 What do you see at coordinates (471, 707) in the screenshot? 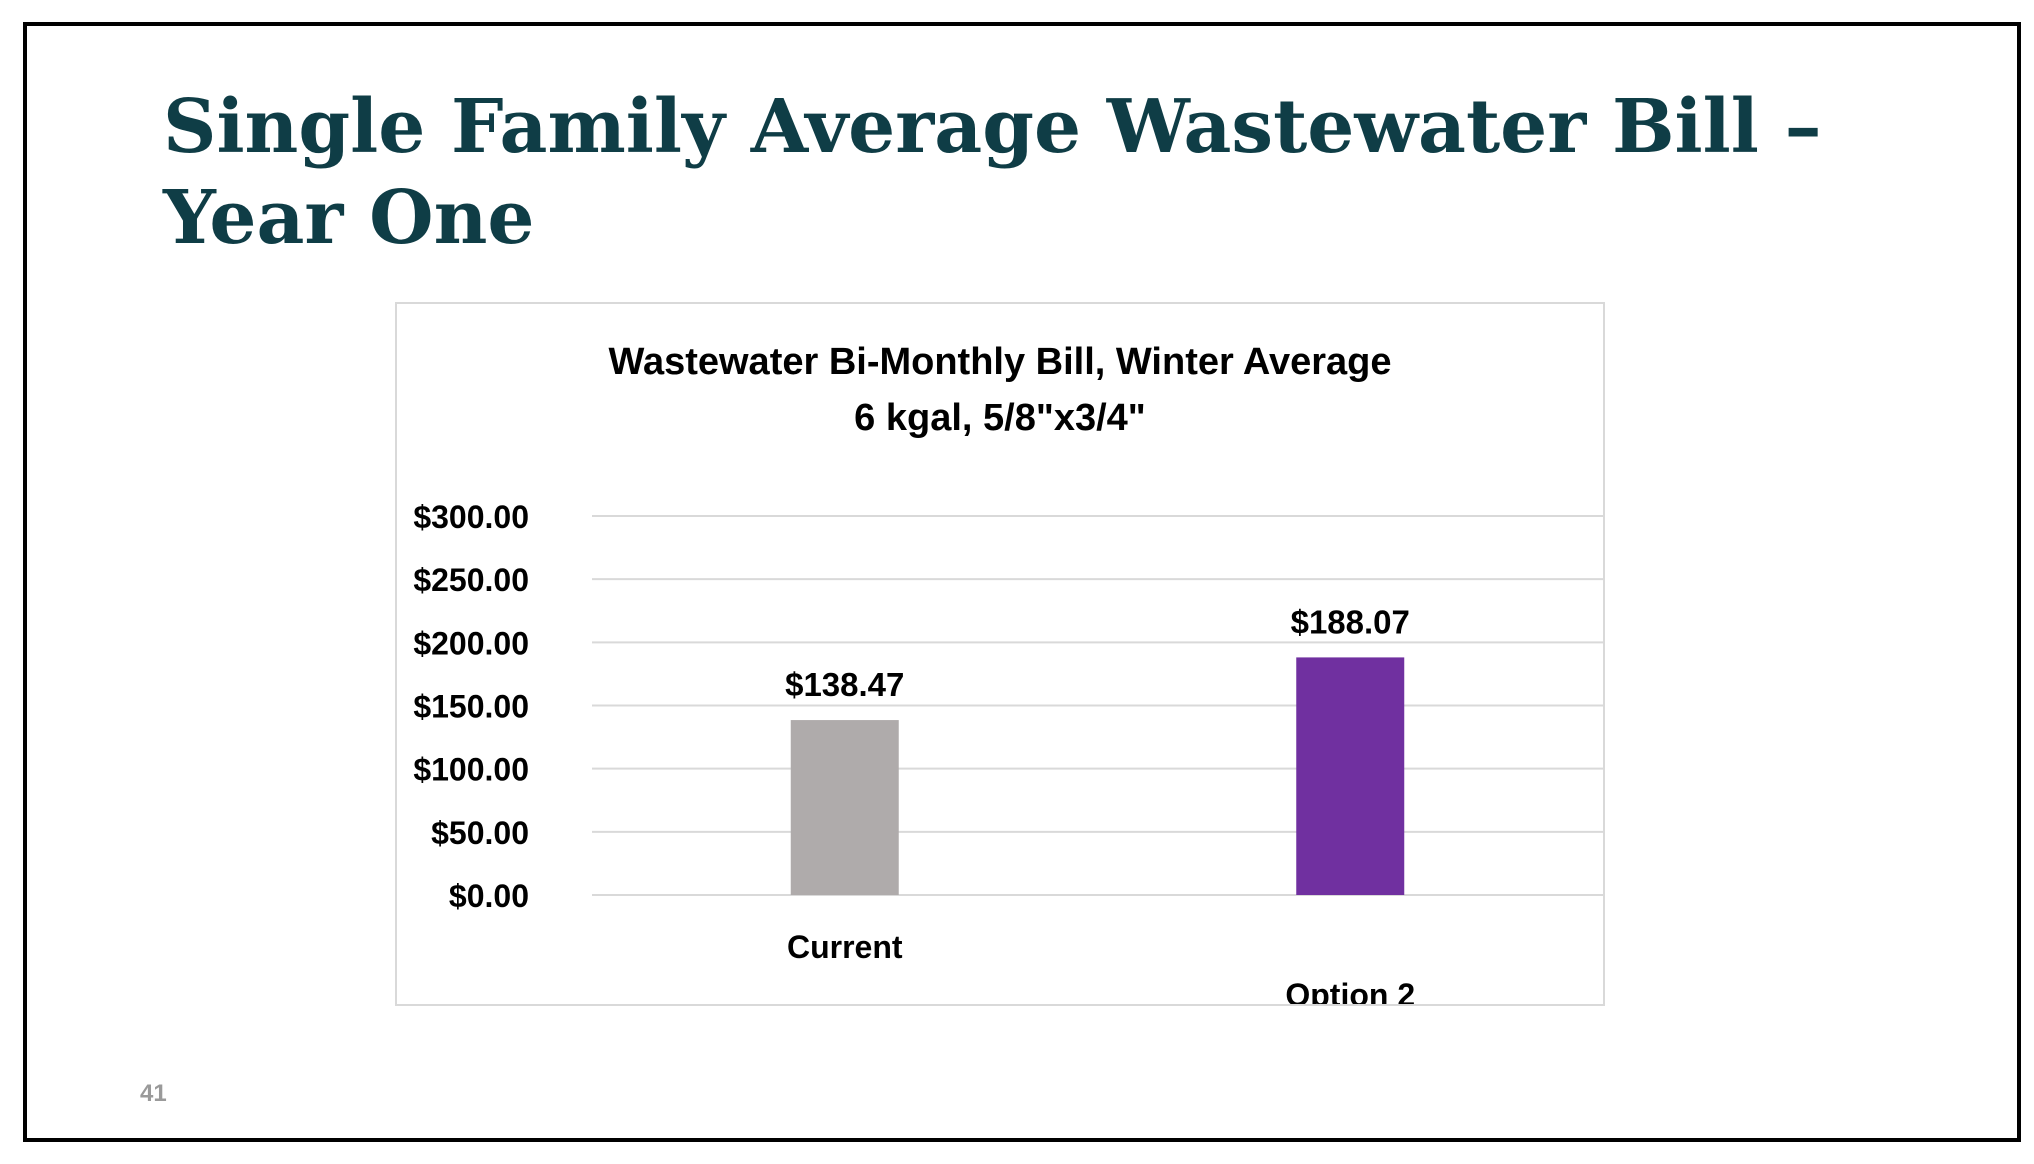
I see `y-tick-label: $150.00` at bounding box center [471, 707].